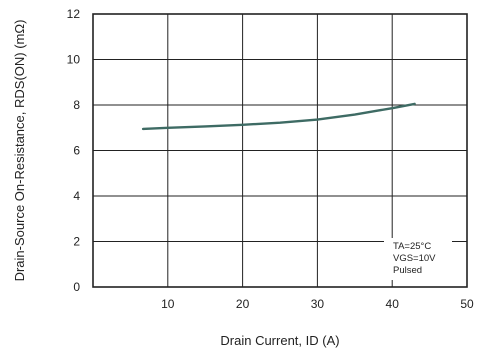  What do you see at coordinates (414, 258) in the screenshot?
I see `annotation-line-gate-voltage: VGS=10V` at bounding box center [414, 258].